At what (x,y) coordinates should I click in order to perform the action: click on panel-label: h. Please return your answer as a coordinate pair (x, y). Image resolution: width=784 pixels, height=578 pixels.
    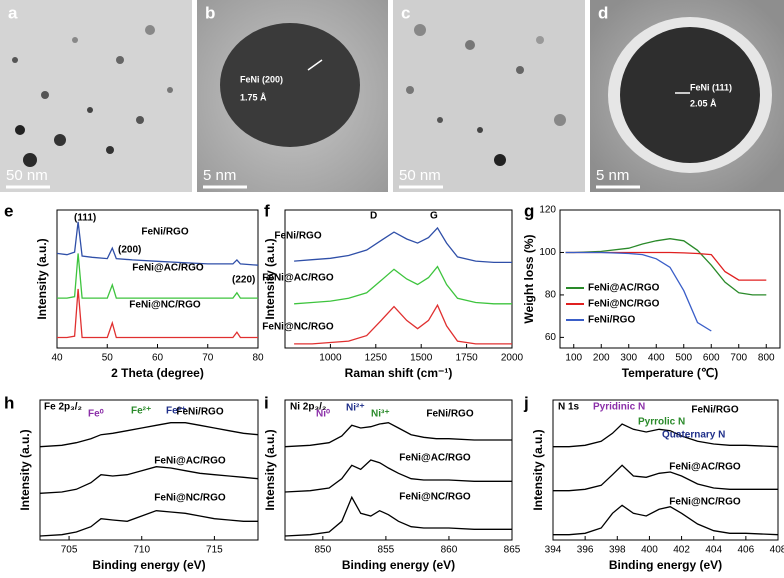
    Looking at the image, I should click on (9, 402).